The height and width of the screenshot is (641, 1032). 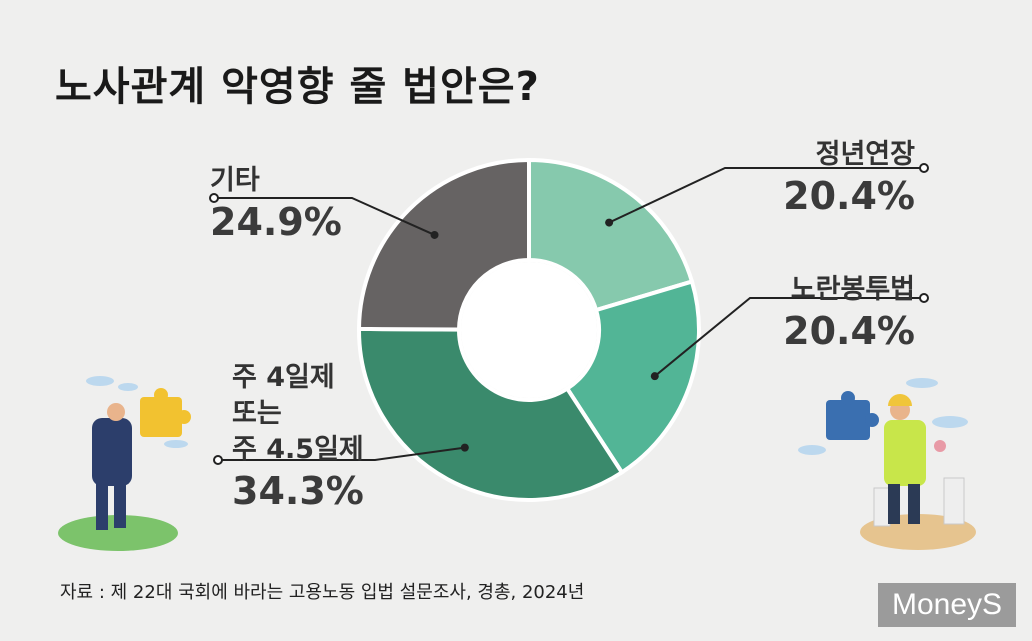 What do you see at coordinates (947, 605) in the screenshot?
I see `moneys-logo: MoneyS` at bounding box center [947, 605].